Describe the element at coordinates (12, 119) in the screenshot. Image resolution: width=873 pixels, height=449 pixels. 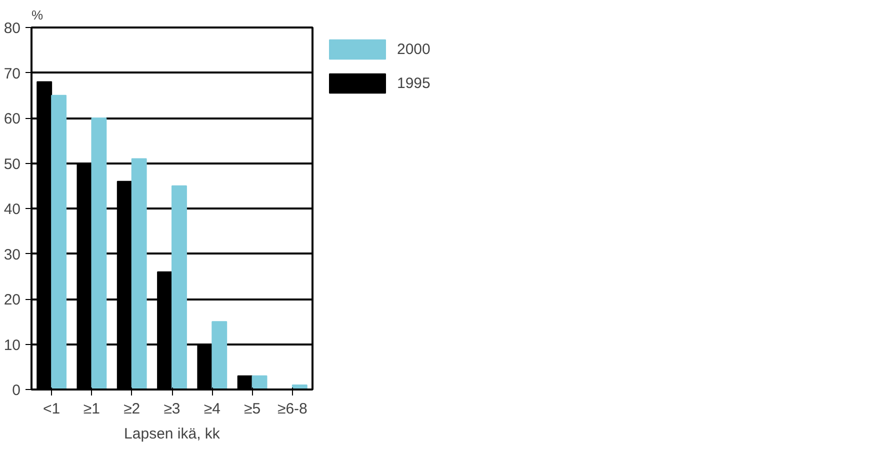
I see `y-tick-label: 60` at that location.